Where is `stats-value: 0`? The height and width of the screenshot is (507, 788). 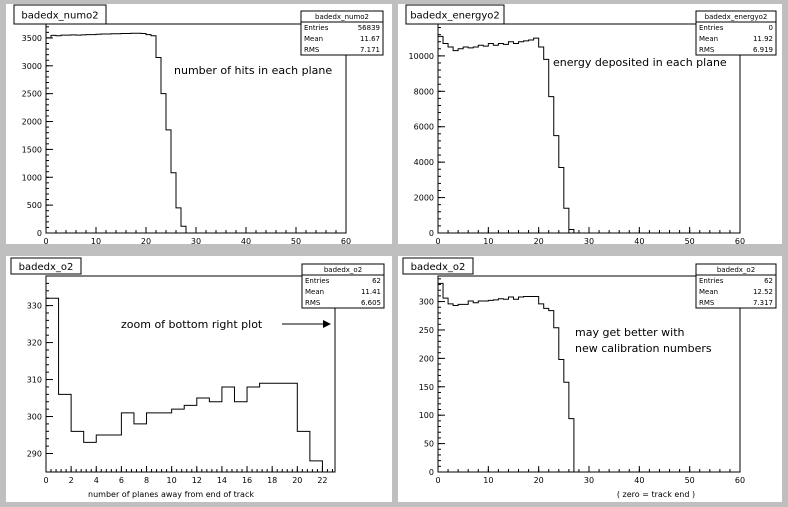 stats-value: 0 is located at coordinates (771, 28).